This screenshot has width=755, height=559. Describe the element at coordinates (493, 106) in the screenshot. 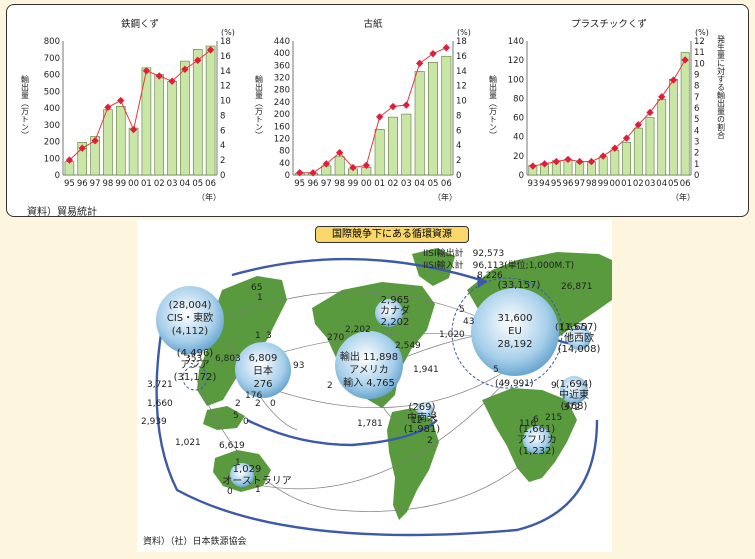

I see `y-axis-label: 輸出量（万トン）` at that location.